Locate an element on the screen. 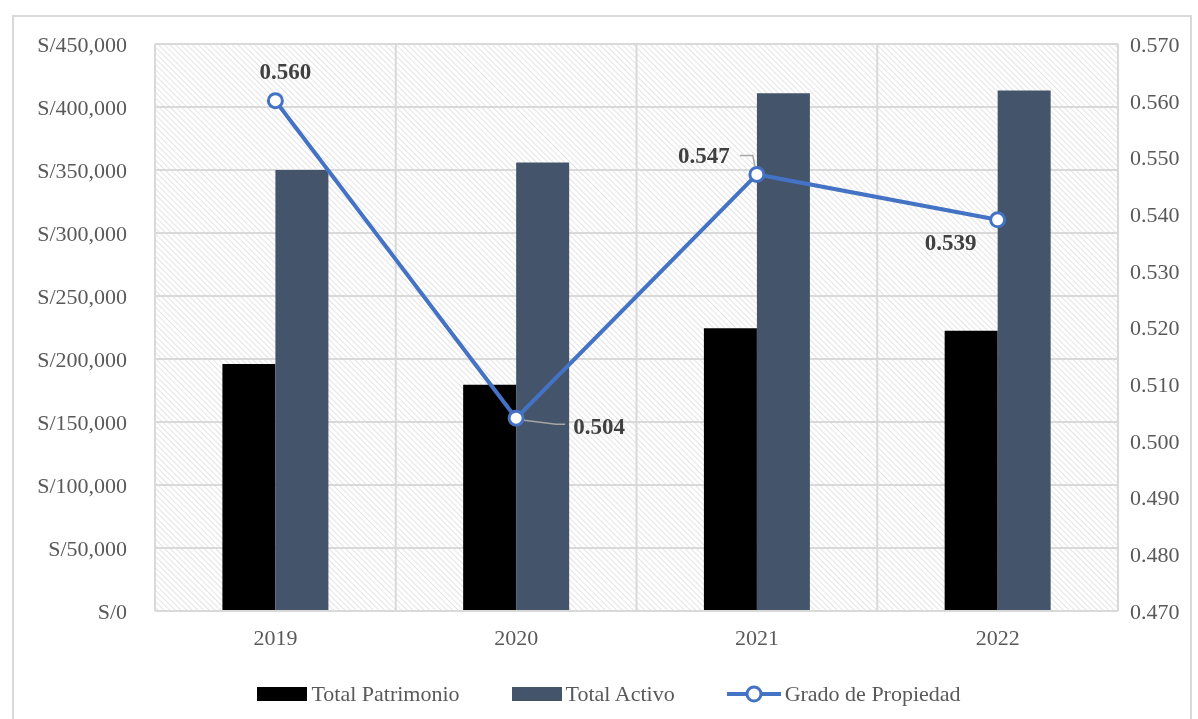 This screenshot has height=719, width=1198. y-tick-label: S/300,000 is located at coordinates (82, 233).